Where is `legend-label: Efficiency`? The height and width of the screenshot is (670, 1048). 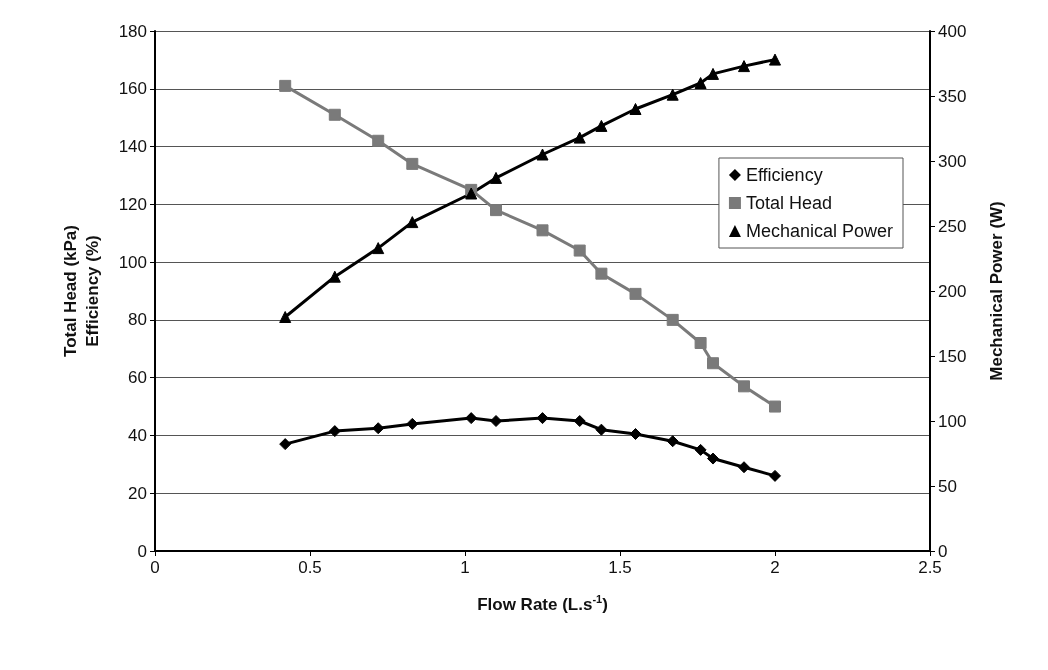
legend-label: Efficiency is located at coordinates (784, 175).